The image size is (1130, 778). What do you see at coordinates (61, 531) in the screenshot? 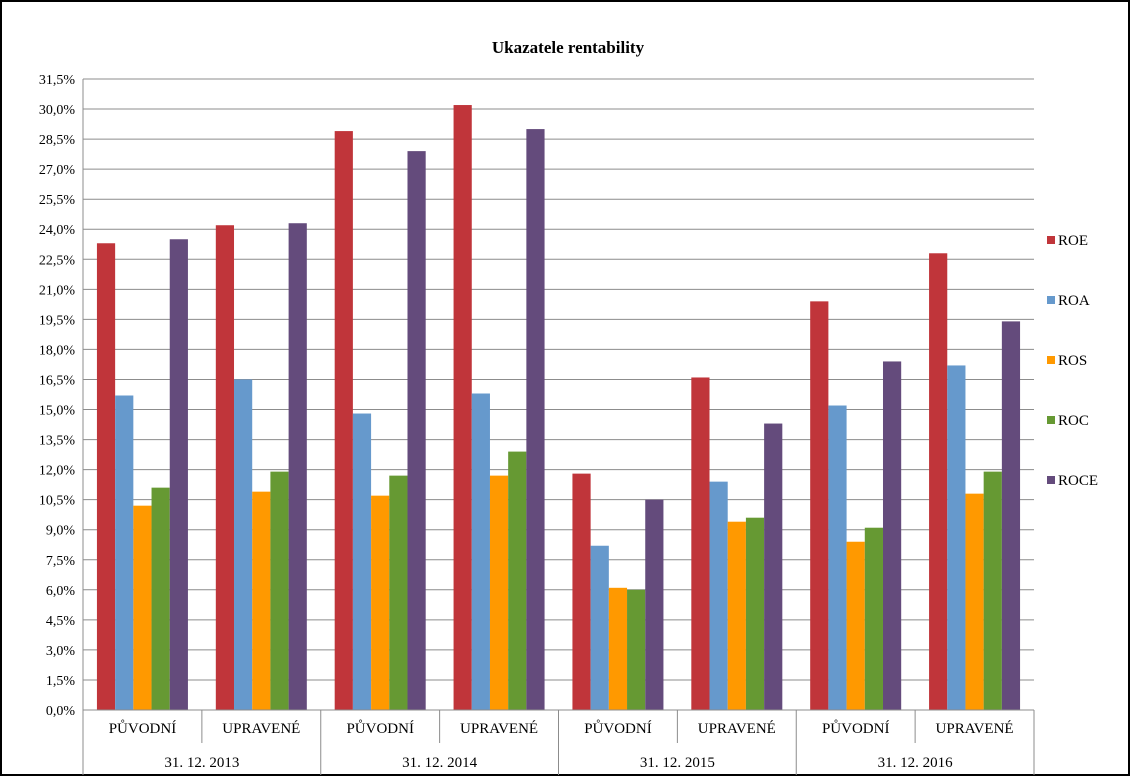
I see `y-tick-label: 9,0%` at bounding box center [61, 531].